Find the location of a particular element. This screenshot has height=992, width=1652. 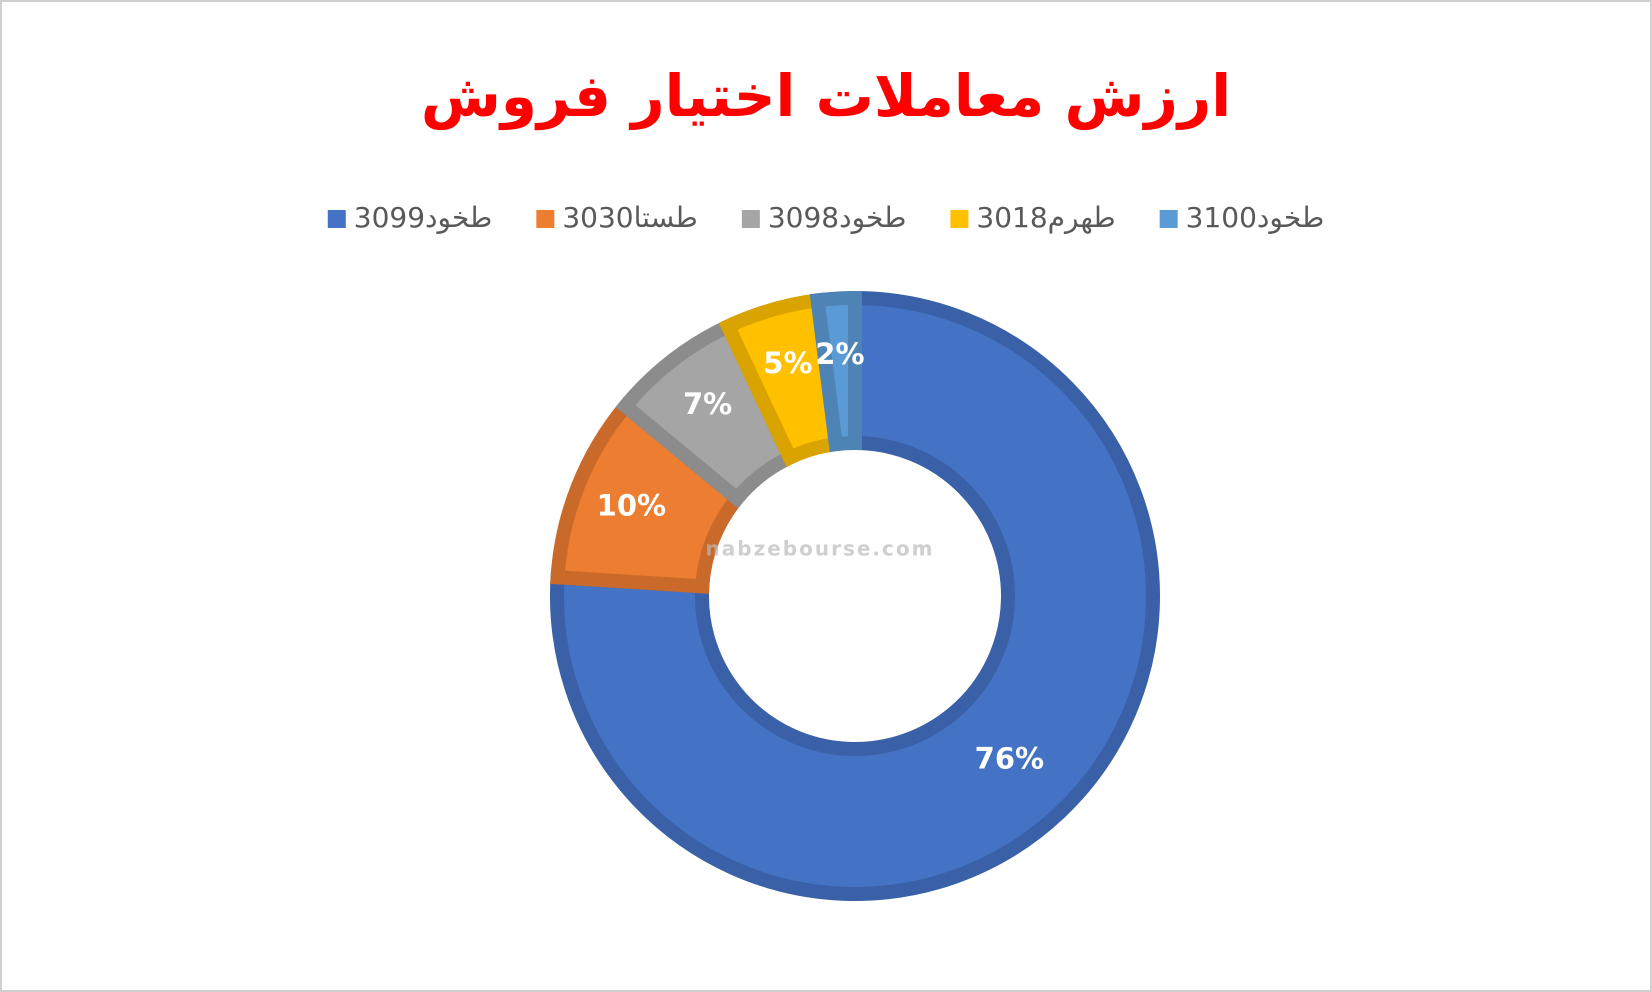

legend-label: طخود3099 is located at coordinates (423, 217).